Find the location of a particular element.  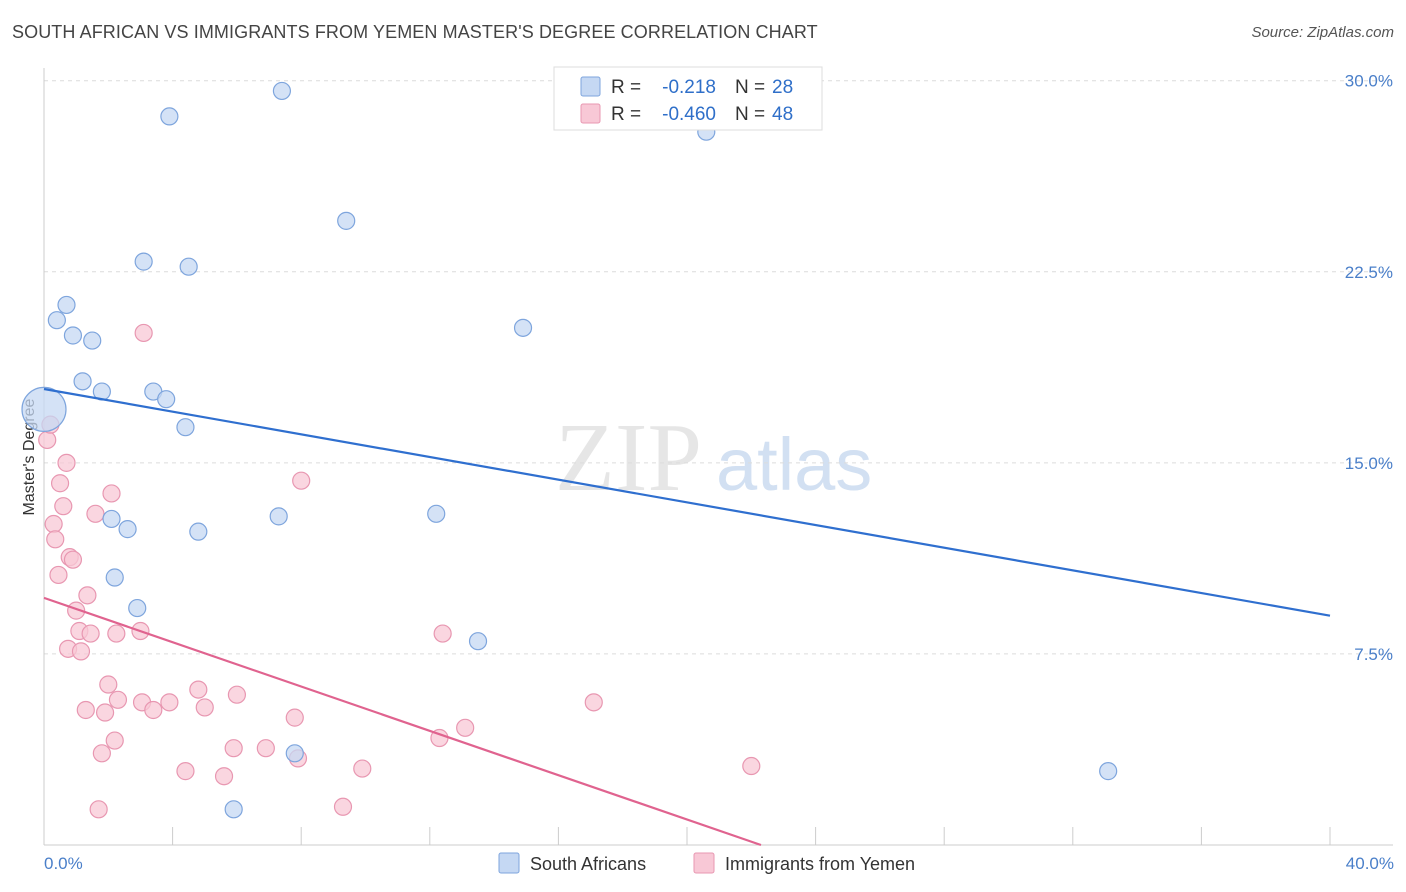

bottom-legend: South Africans Immigrants from Yemen is located at coordinates (706, 863).